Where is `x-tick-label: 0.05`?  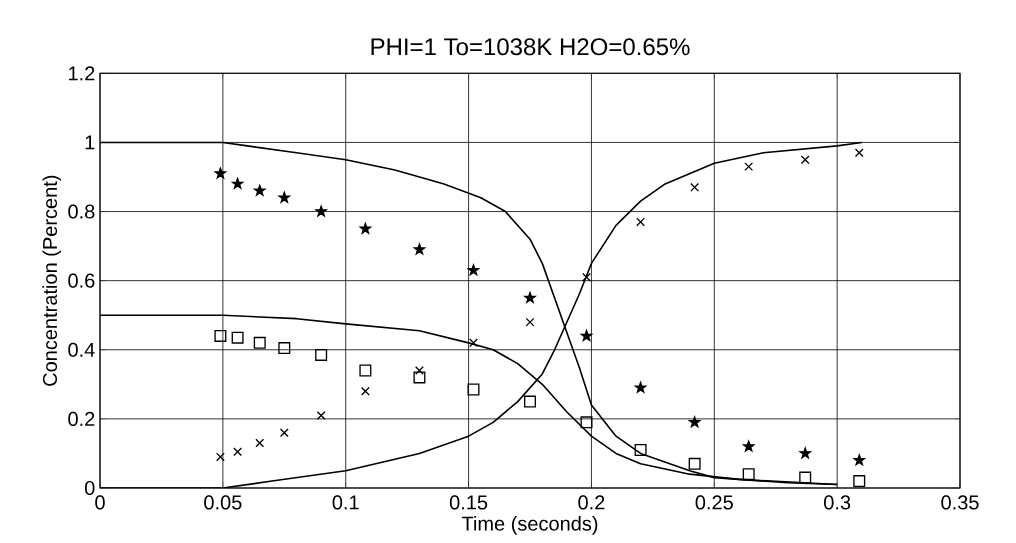
x-tick-label: 0.05 is located at coordinates (223, 502).